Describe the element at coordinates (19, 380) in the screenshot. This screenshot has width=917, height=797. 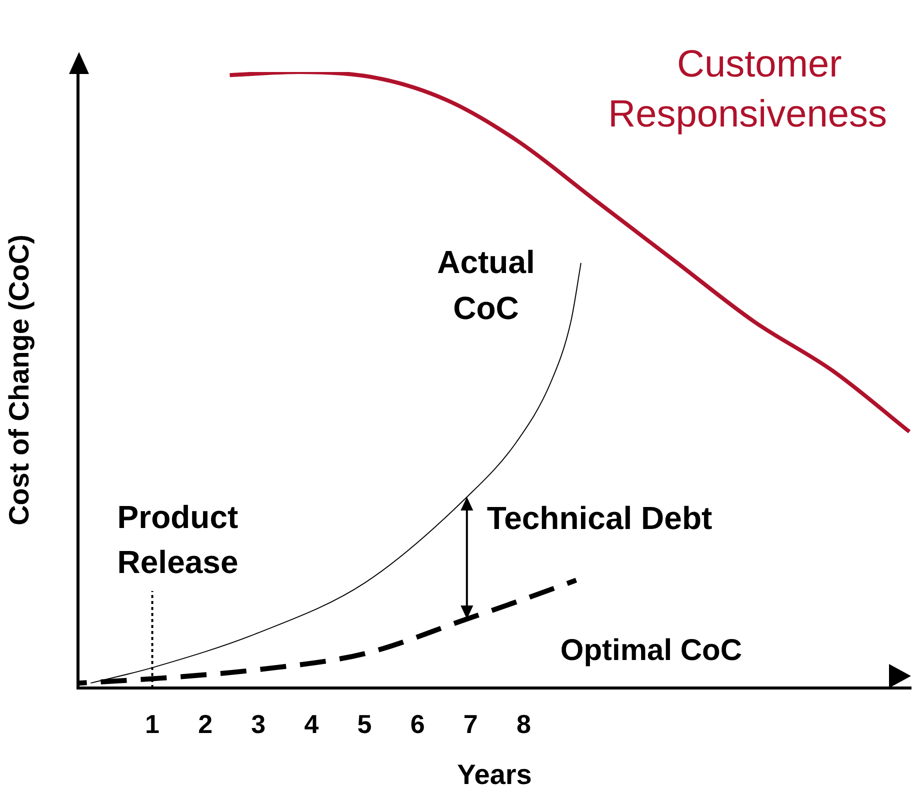
I see `y-axis-title: Cost of Change (CoC)` at that location.